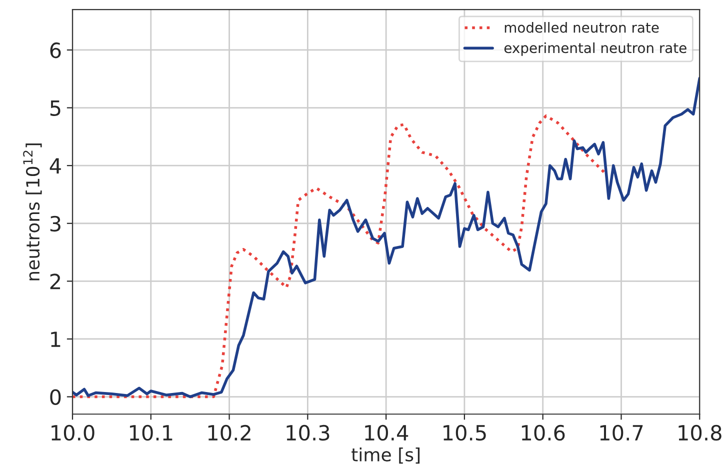  I want to click on y-axis-title: neutrons [10$^{12}$], so click(32, 211).